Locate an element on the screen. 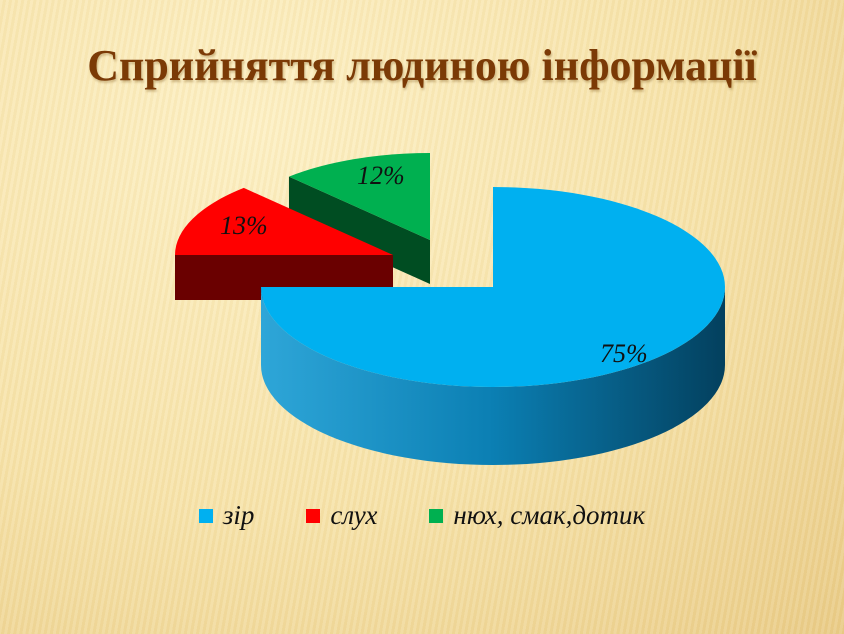  slice-2-wall is located at coordinates (359, 230).